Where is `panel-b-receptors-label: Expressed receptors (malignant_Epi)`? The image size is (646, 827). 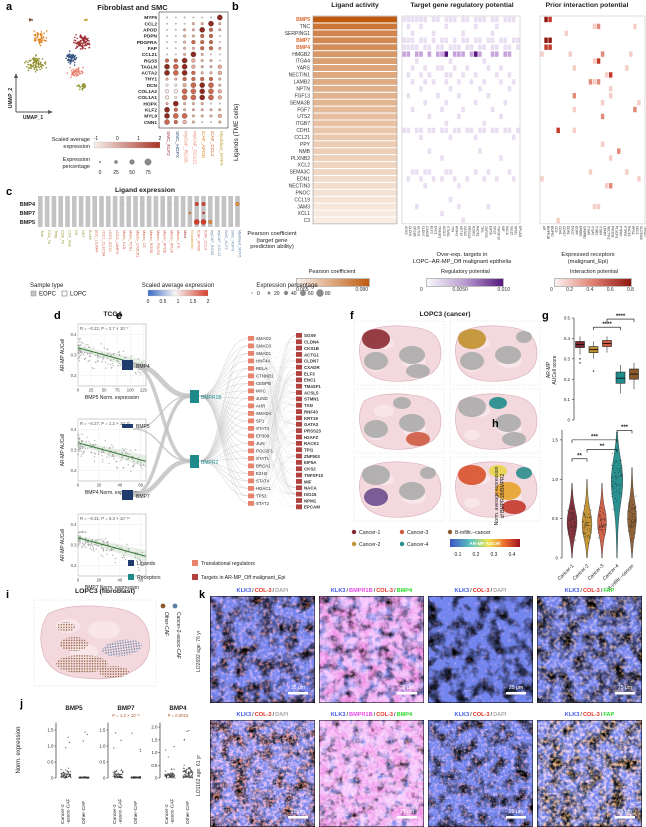
panel-b-receptors-label: Expressed receptors (malignant_Epi) is located at coordinates (588, 258).